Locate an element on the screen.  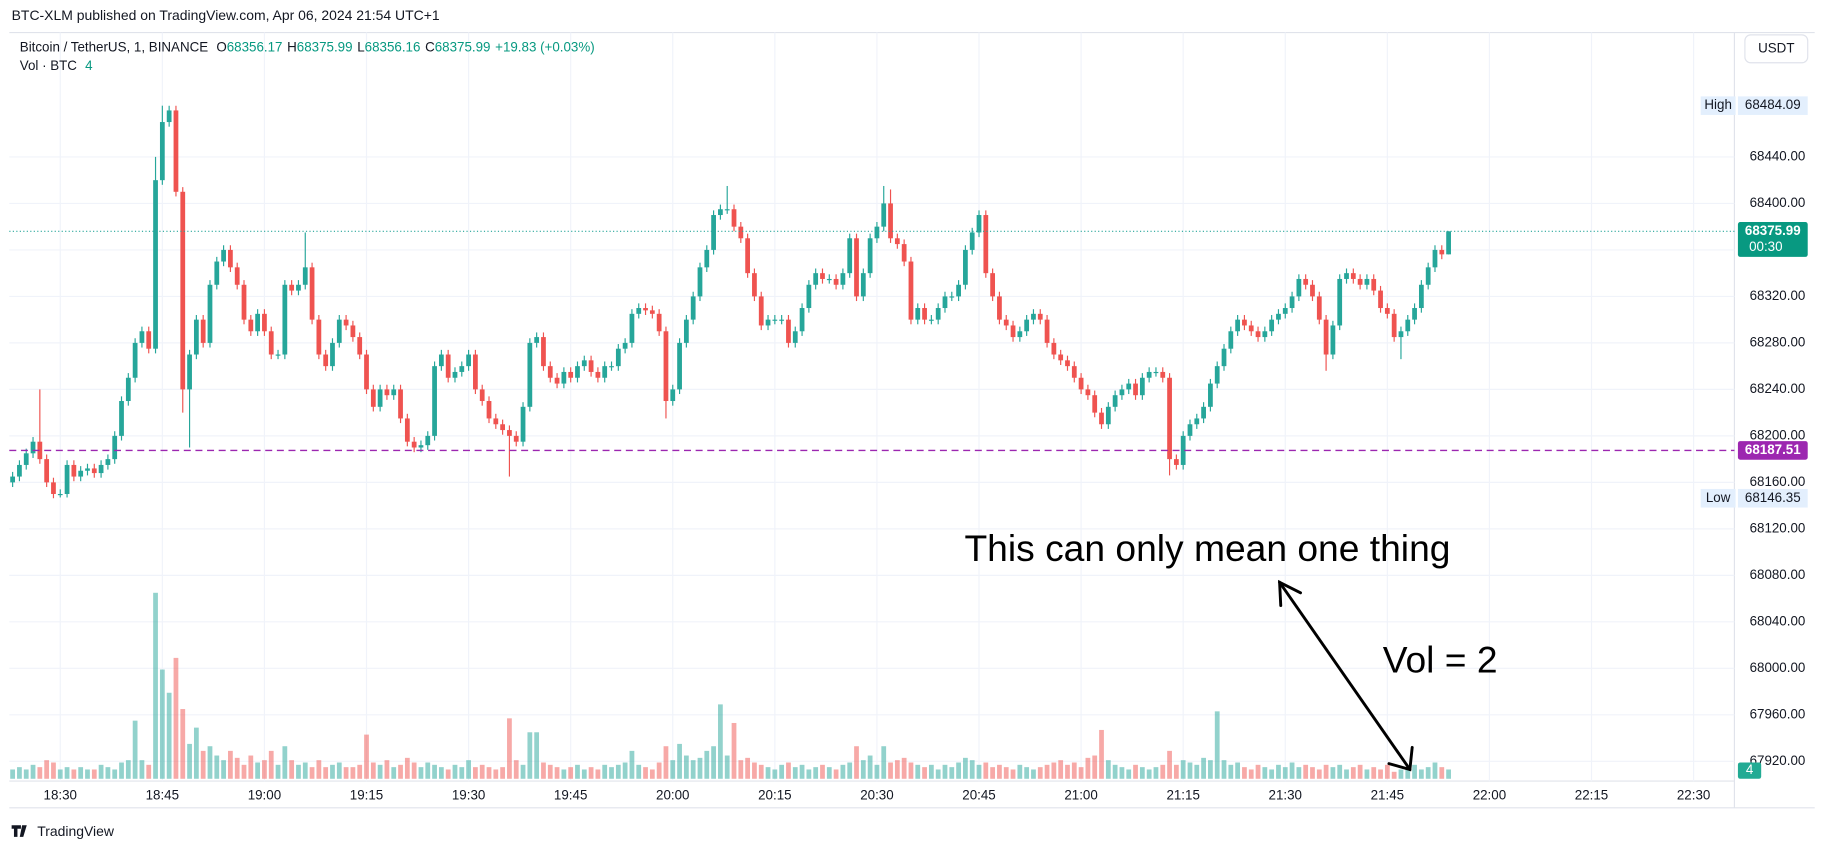
currency-button is located at coordinates (1776, 49).